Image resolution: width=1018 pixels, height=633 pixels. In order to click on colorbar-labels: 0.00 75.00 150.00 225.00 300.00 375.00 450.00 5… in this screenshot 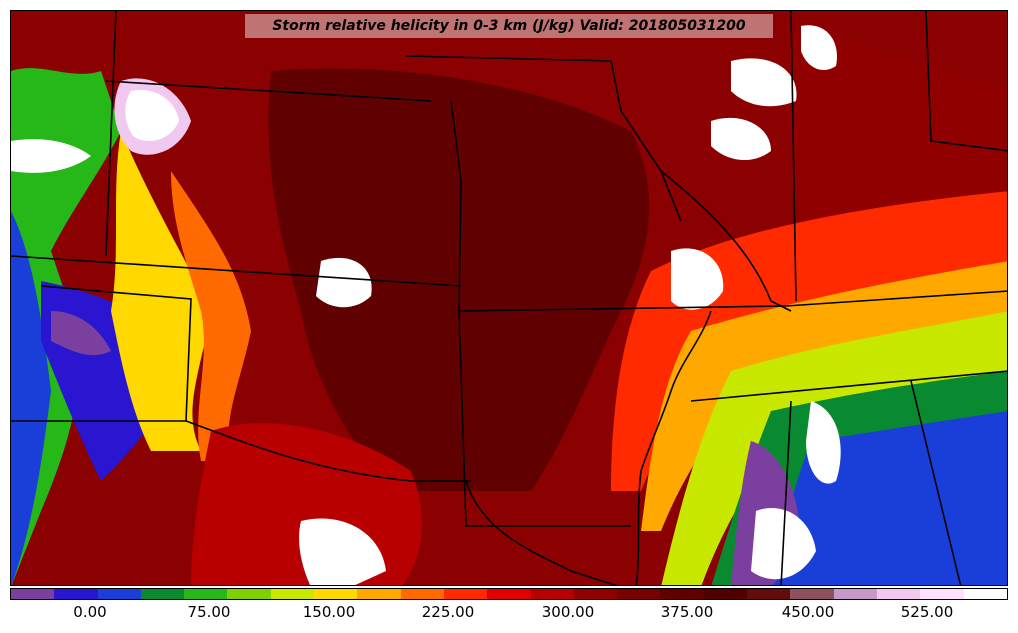, I will do `click(509, 613)`.